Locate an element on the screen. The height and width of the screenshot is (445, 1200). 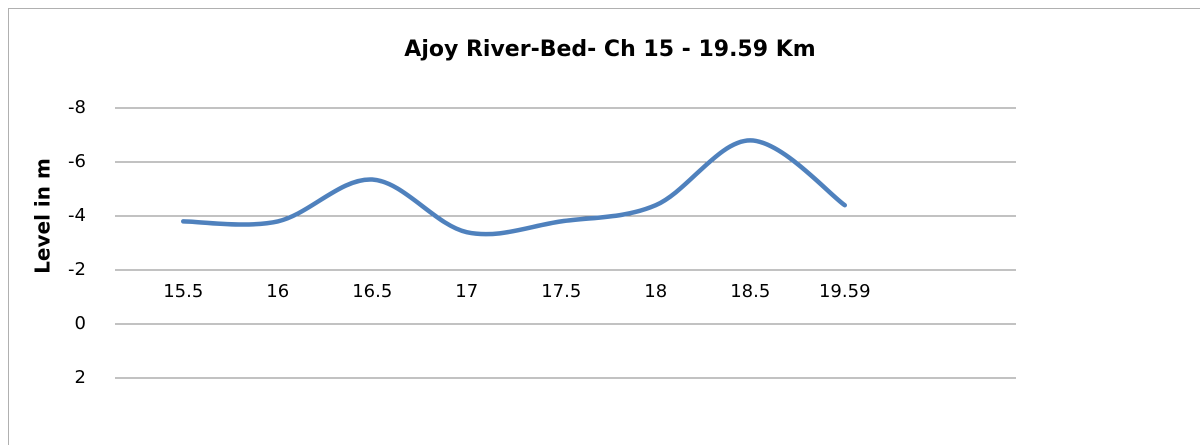
x-tick-label: 18 is located at coordinates (655, 291).